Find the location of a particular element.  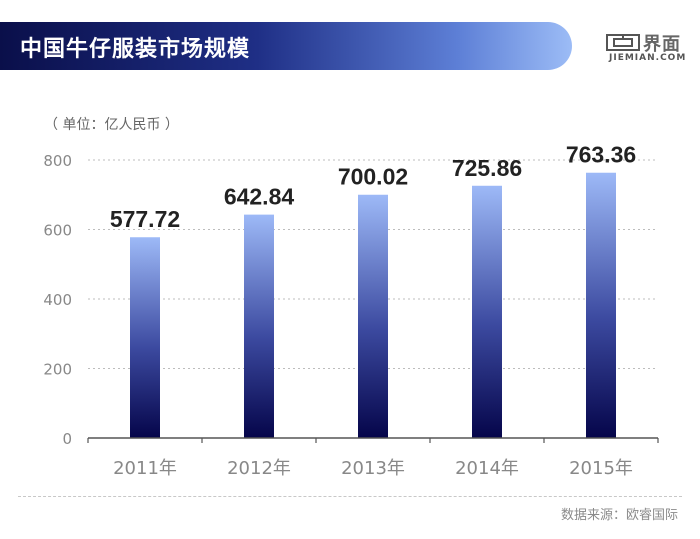

title-banner: 中国牛仔服装市场规模 is located at coordinates (286, 46).